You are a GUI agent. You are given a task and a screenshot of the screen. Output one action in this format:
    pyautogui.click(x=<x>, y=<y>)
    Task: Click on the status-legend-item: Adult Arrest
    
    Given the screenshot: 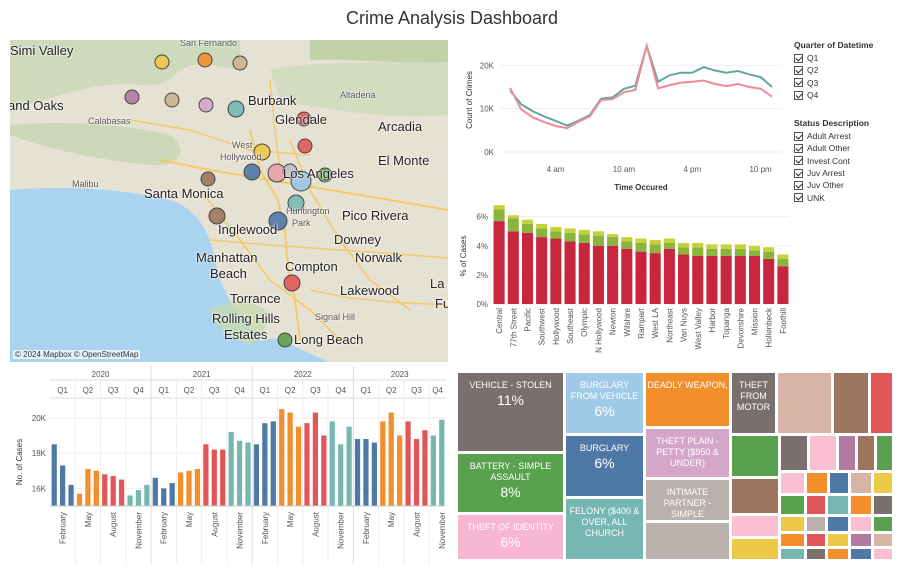 What is the action you would take?
    pyautogui.click(x=831, y=136)
    